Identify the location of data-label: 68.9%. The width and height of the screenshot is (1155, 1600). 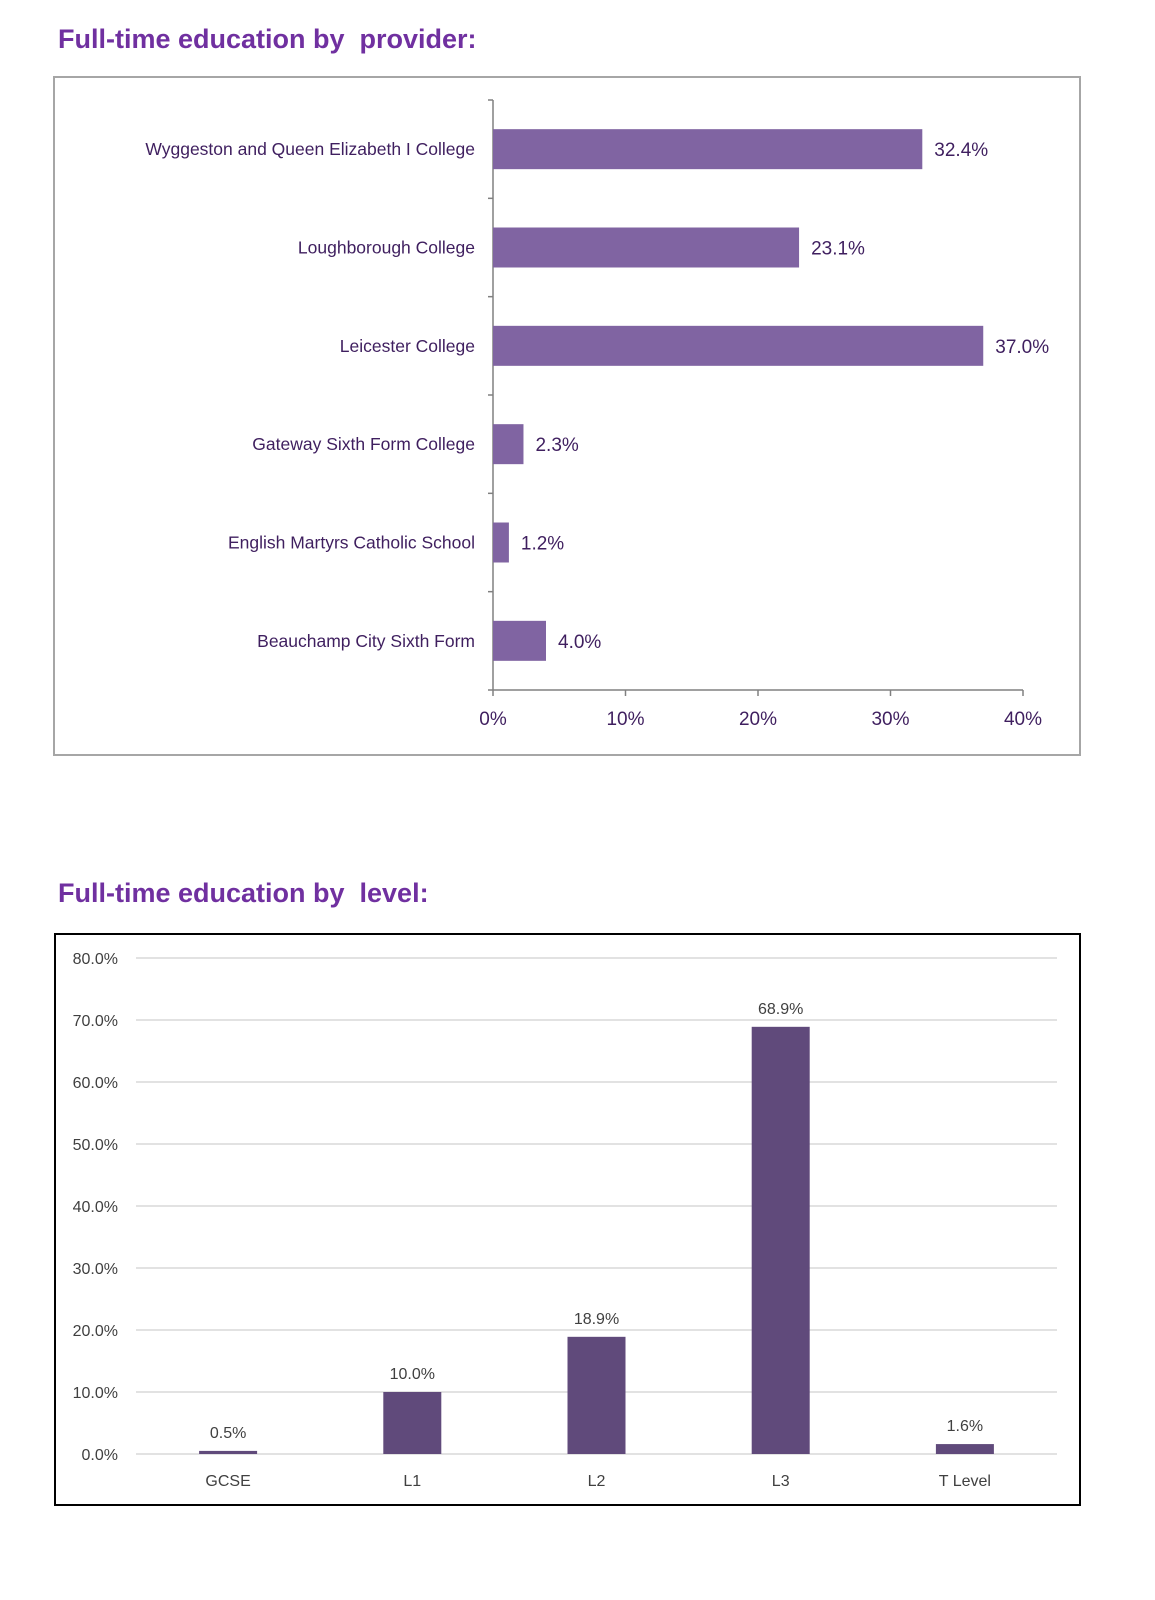
(780, 1009).